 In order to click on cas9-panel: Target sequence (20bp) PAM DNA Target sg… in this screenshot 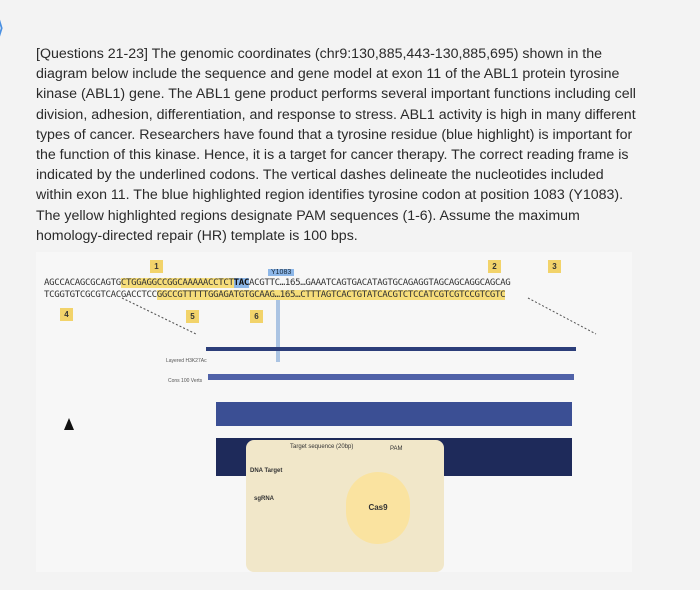, I will do `click(345, 506)`.